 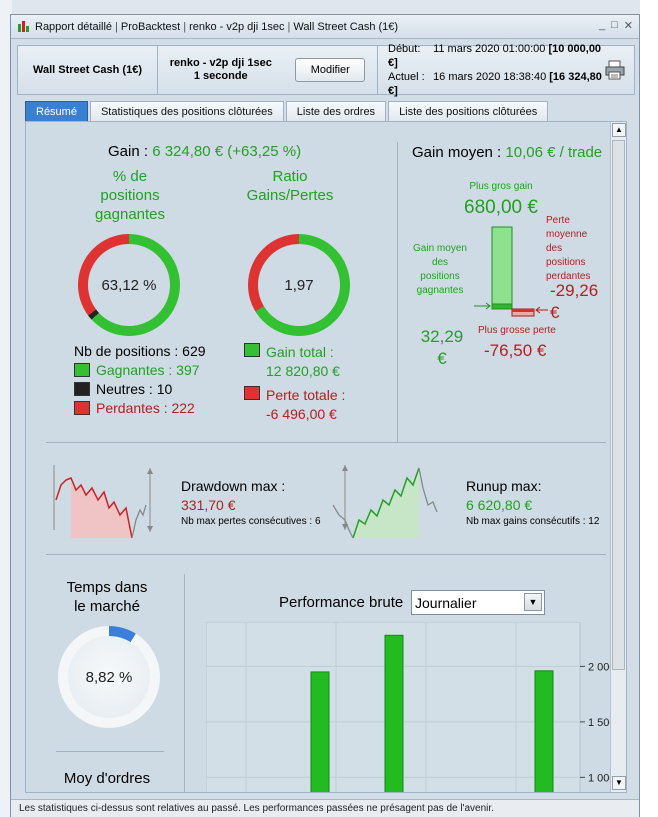 What do you see at coordinates (107, 778) in the screenshot?
I see `moy-ordres-title: Moy d'ordres` at bounding box center [107, 778].